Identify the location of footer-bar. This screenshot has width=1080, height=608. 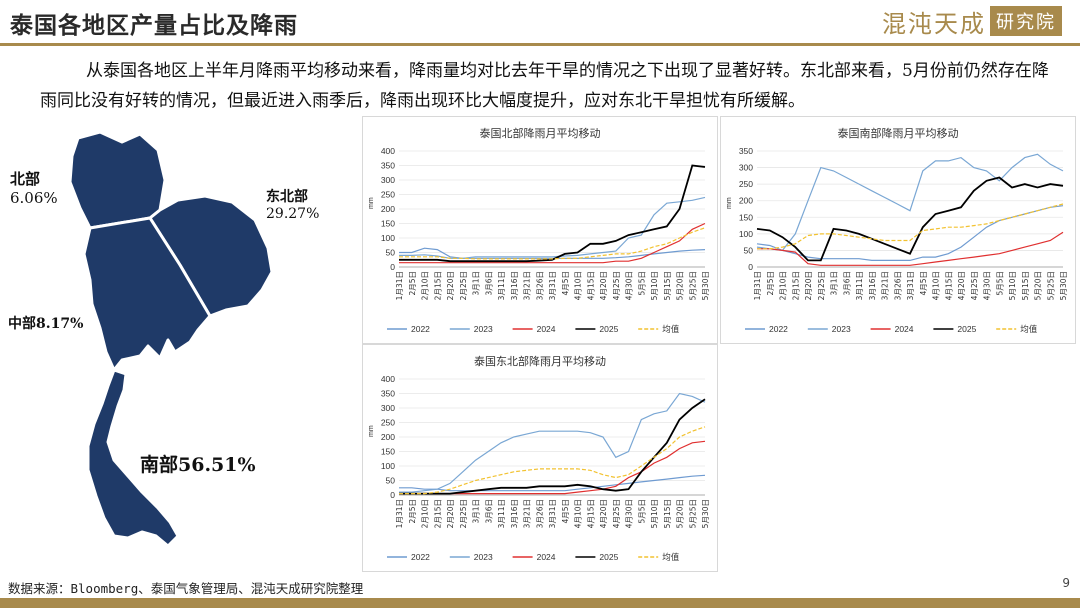
(540, 603).